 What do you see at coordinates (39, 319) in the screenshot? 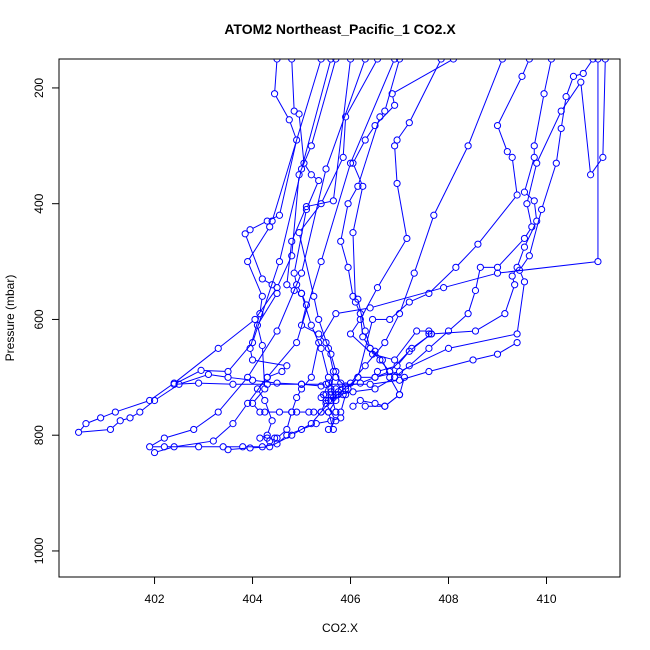
I see `y-tick-label: 600` at bounding box center [39, 319].